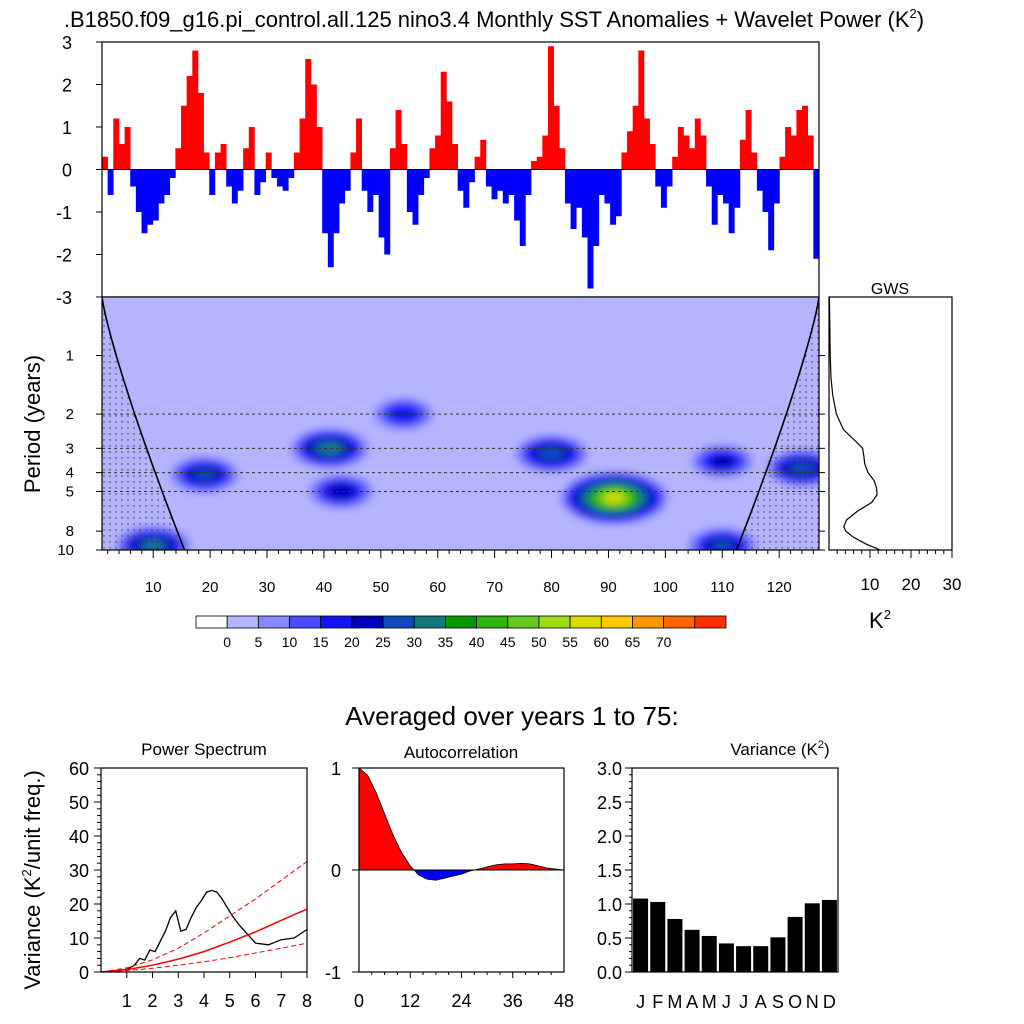 Image resolution: width=1024 pixels, height=1024 pixels. I want to click on variance-axes: 3.02.52.01.51.00.50.0J F M A M J J A S O N D, so click(716, 885).